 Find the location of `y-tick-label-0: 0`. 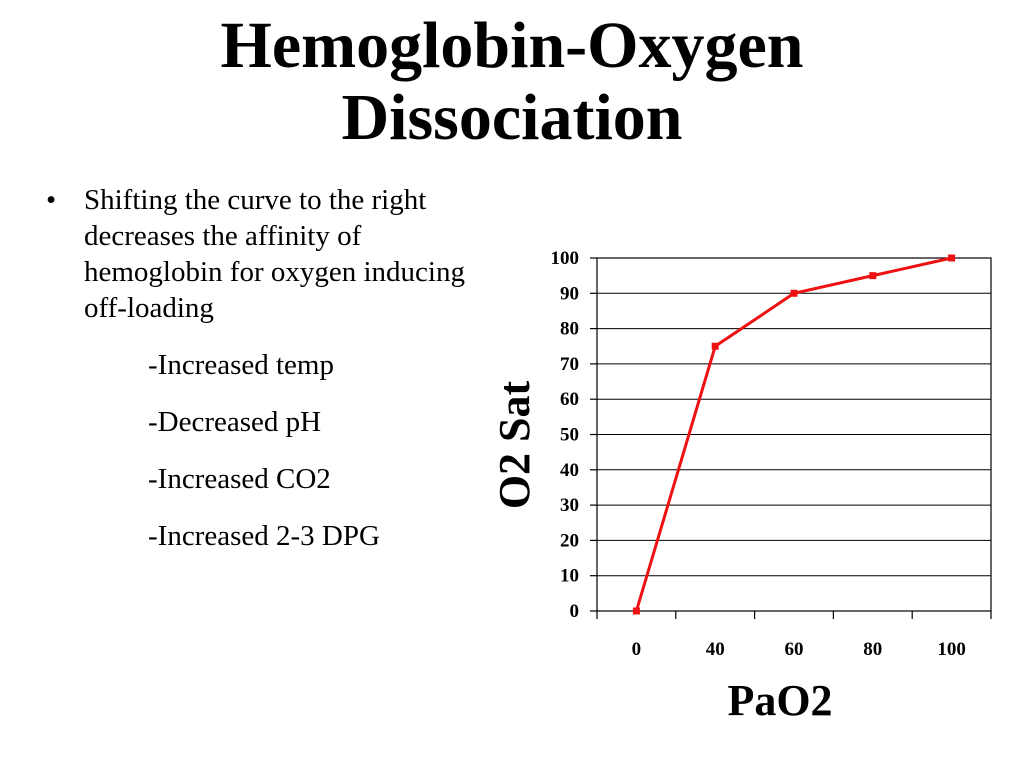

y-tick-label-0: 0 is located at coordinates (575, 611).